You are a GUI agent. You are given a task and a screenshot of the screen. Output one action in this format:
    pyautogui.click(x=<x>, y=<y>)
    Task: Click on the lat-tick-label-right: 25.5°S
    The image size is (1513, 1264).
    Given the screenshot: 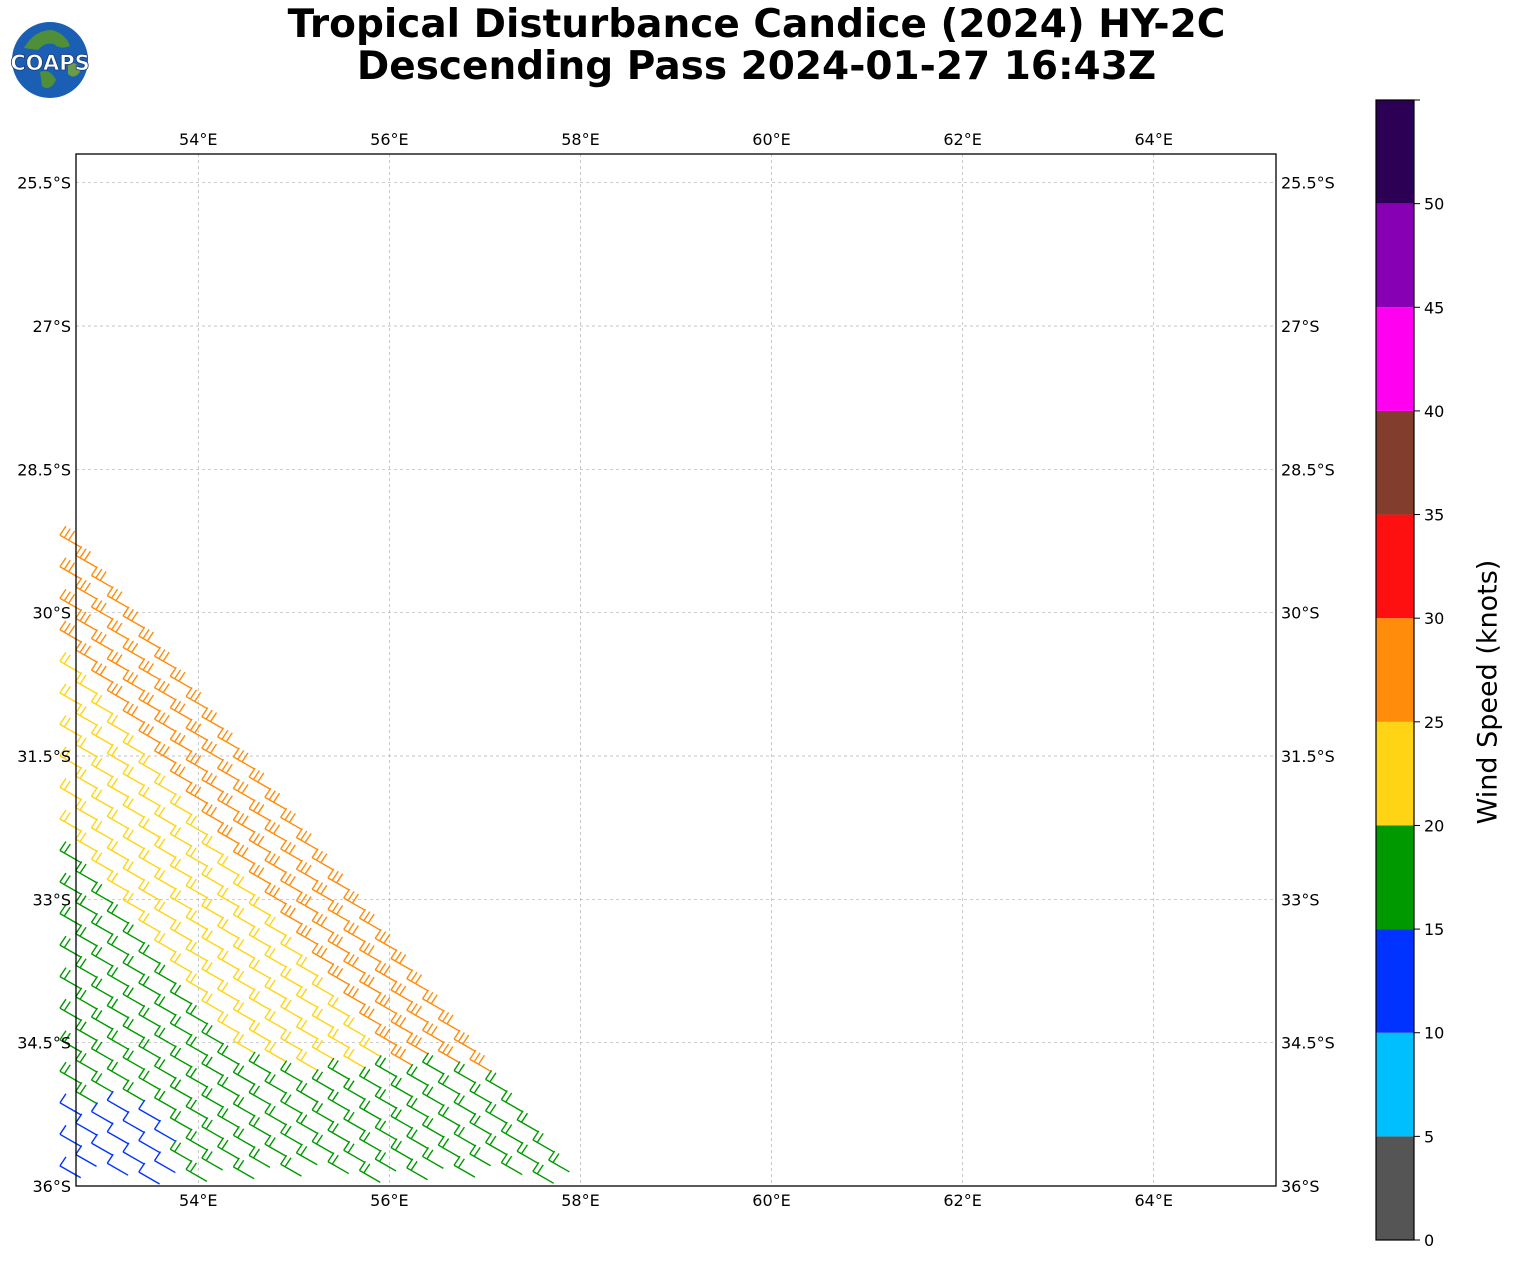 What is the action you would take?
    pyautogui.click(x=1308, y=183)
    